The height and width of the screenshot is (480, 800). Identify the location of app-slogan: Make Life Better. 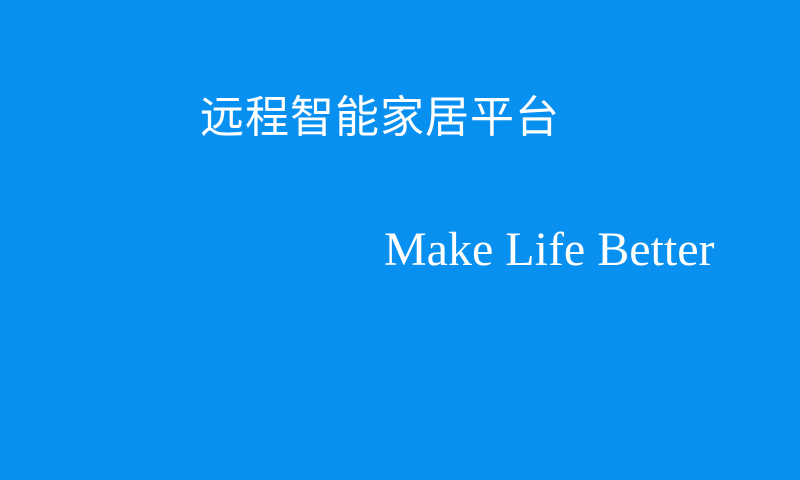
(549, 249).